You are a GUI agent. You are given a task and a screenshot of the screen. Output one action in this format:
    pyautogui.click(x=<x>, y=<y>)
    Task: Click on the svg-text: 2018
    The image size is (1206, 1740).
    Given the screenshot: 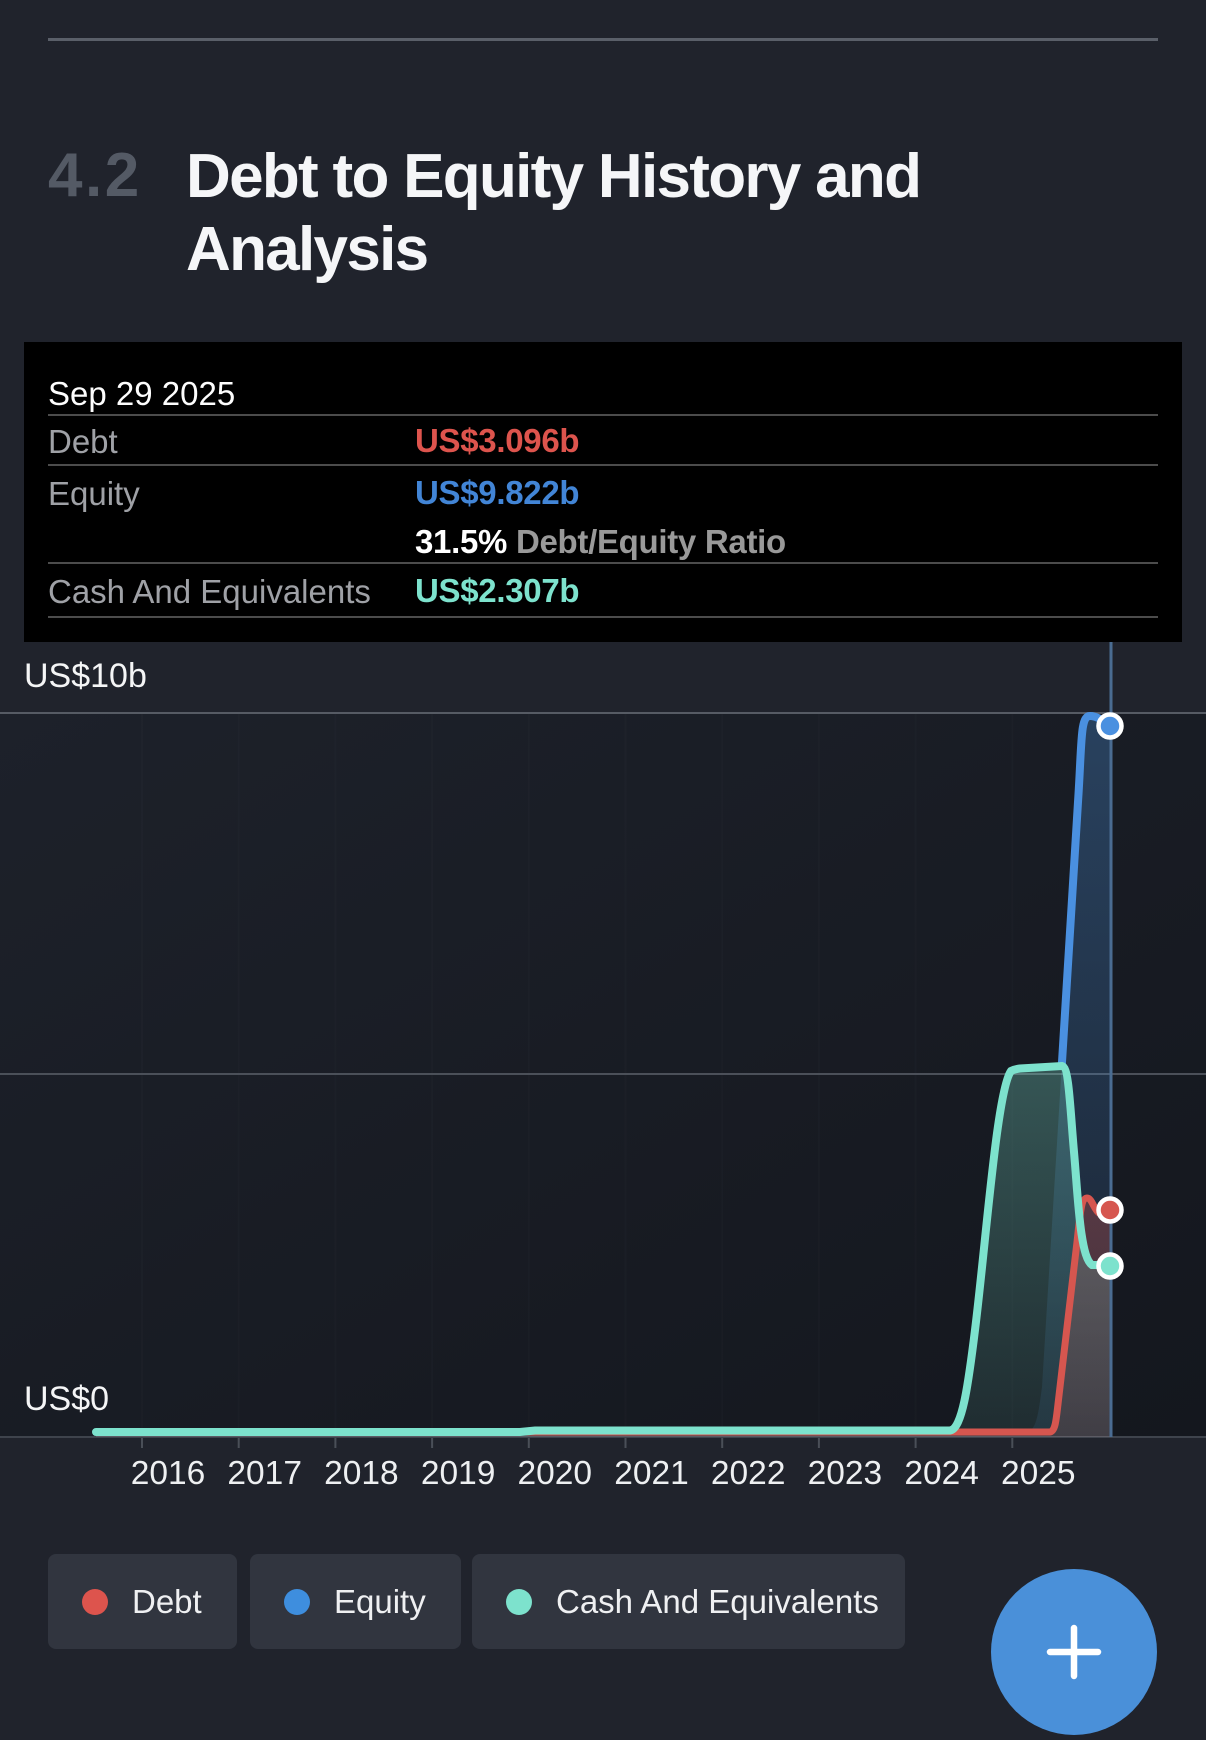 What is the action you would take?
    pyautogui.click(x=361, y=1473)
    